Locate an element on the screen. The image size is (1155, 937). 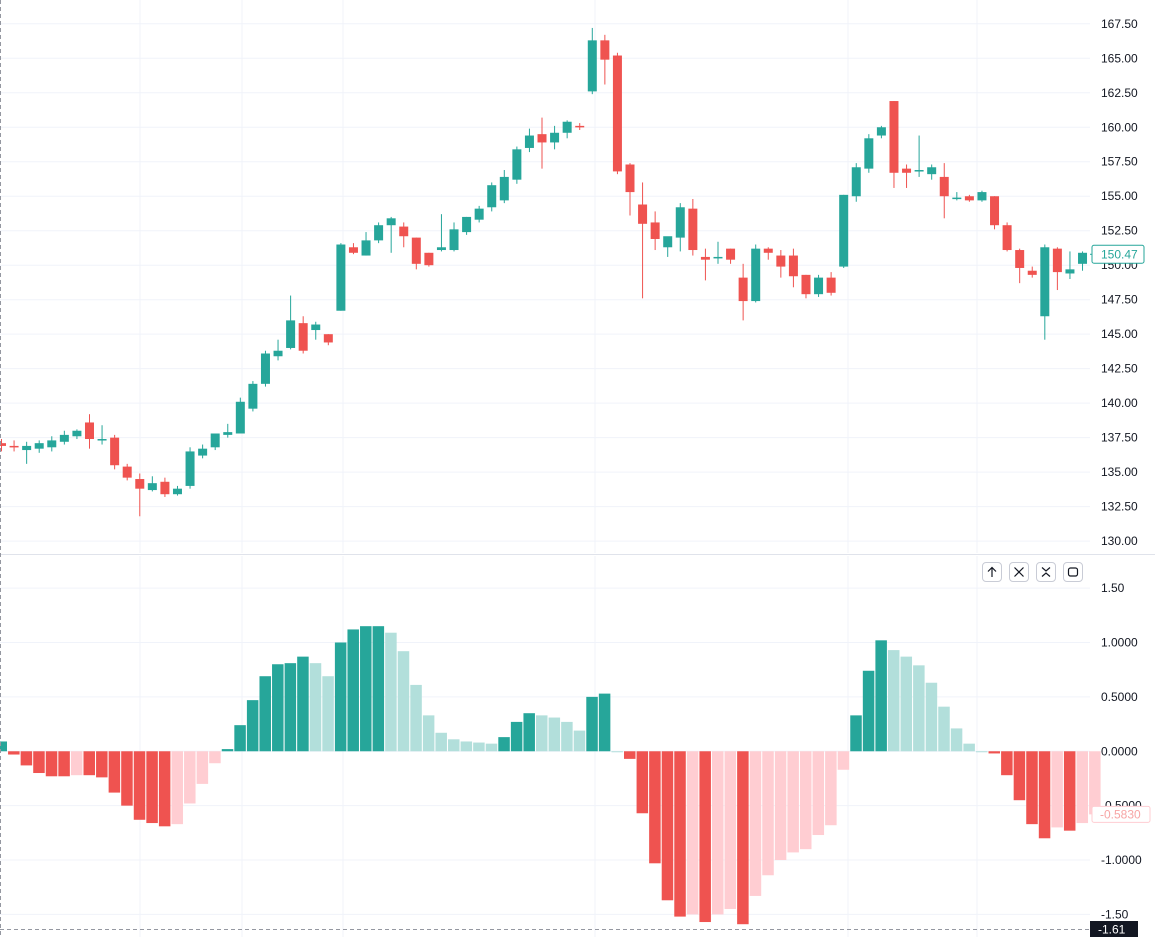
arrow-up-icon is located at coordinates (992, 571).